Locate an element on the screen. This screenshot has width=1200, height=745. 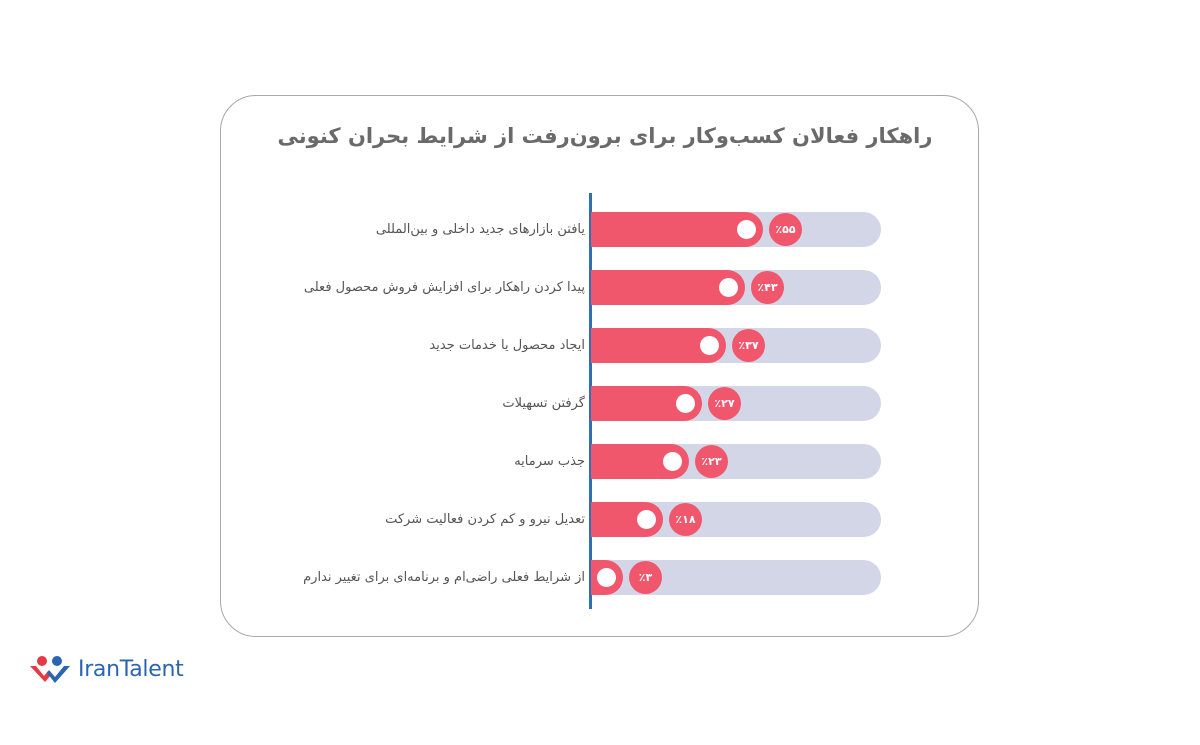
category-label: گرفتن تسهیلات is located at coordinates (543, 403).